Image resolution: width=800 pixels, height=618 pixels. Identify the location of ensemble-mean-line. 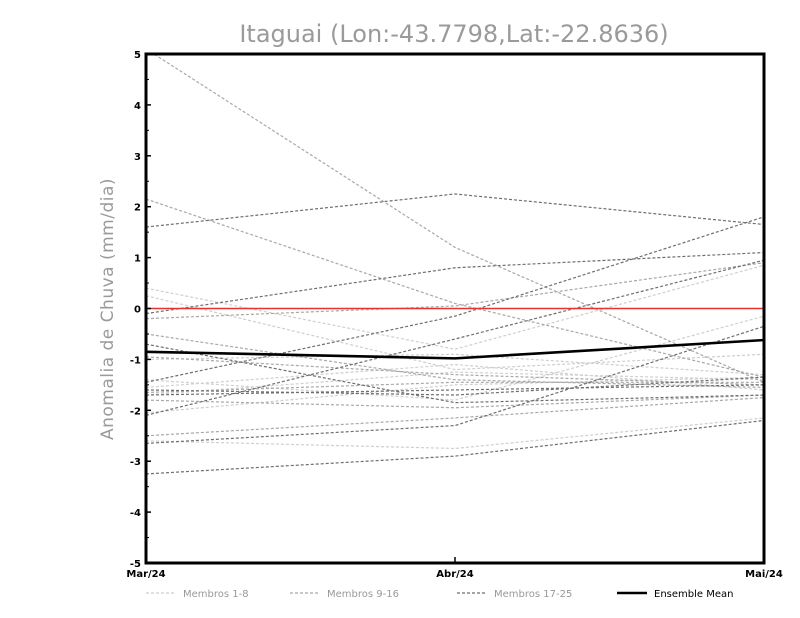
(455, 349).